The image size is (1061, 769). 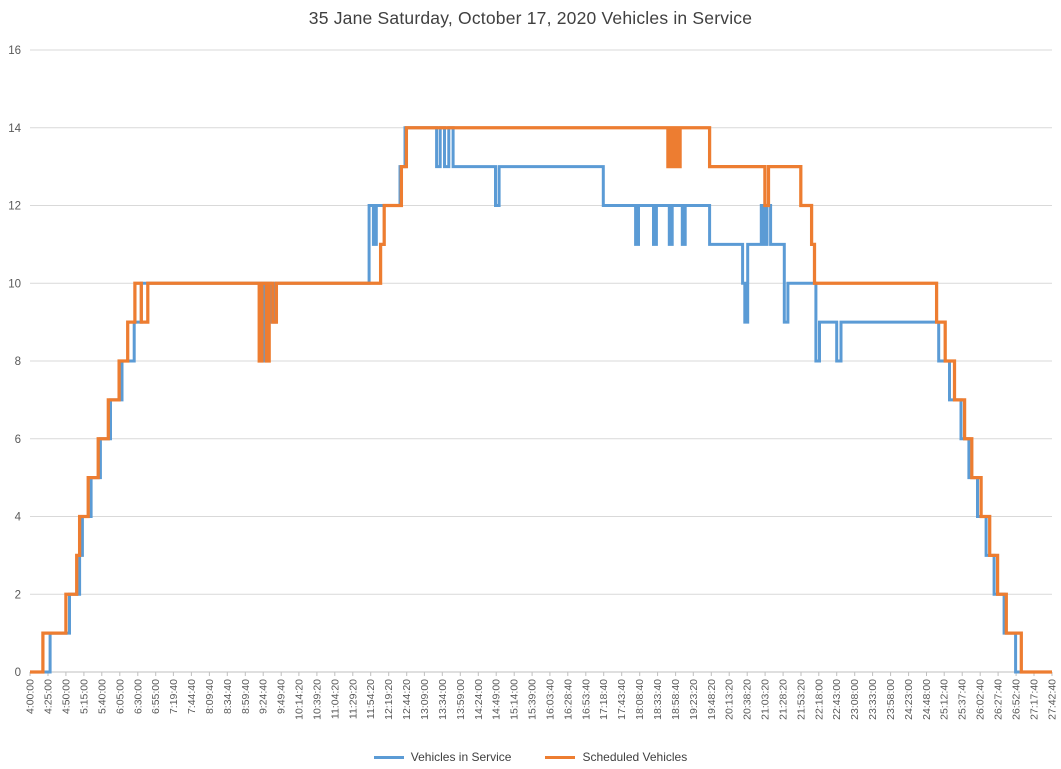 I want to click on svg-text: 21:03:20, so click(x=766, y=699).